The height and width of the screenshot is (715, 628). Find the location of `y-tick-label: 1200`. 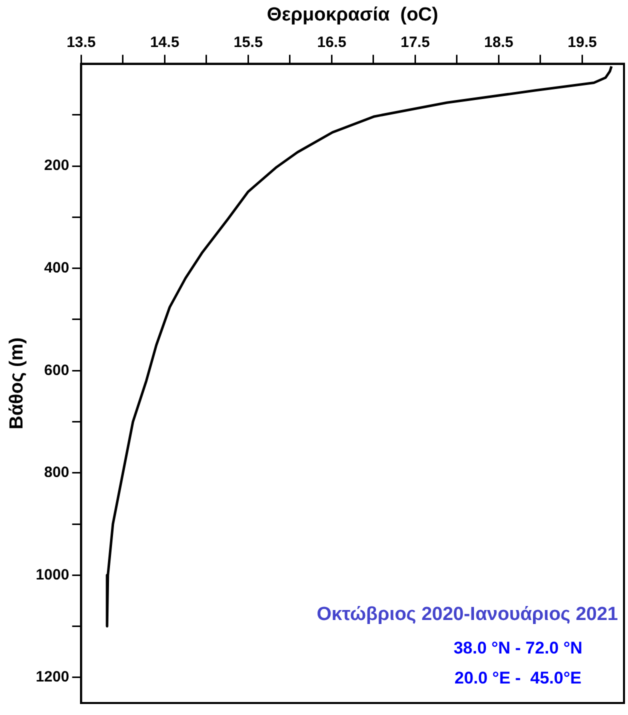

y-tick-label: 1200 is located at coordinates (53, 677).